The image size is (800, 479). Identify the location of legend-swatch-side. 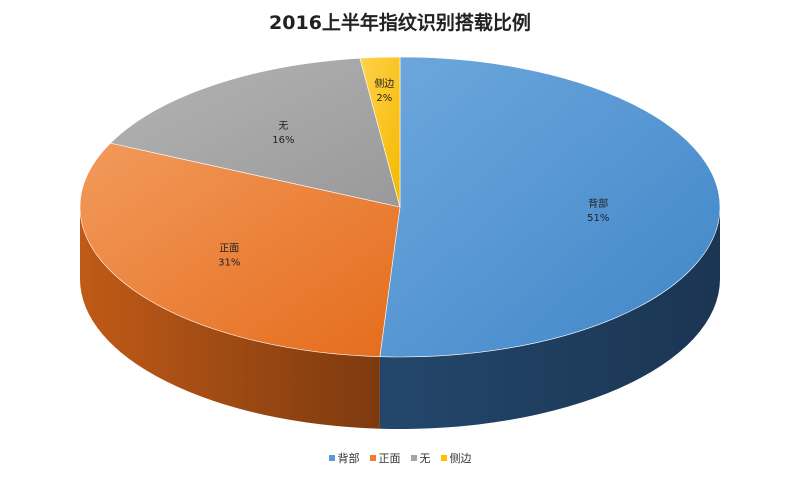
(443, 458).